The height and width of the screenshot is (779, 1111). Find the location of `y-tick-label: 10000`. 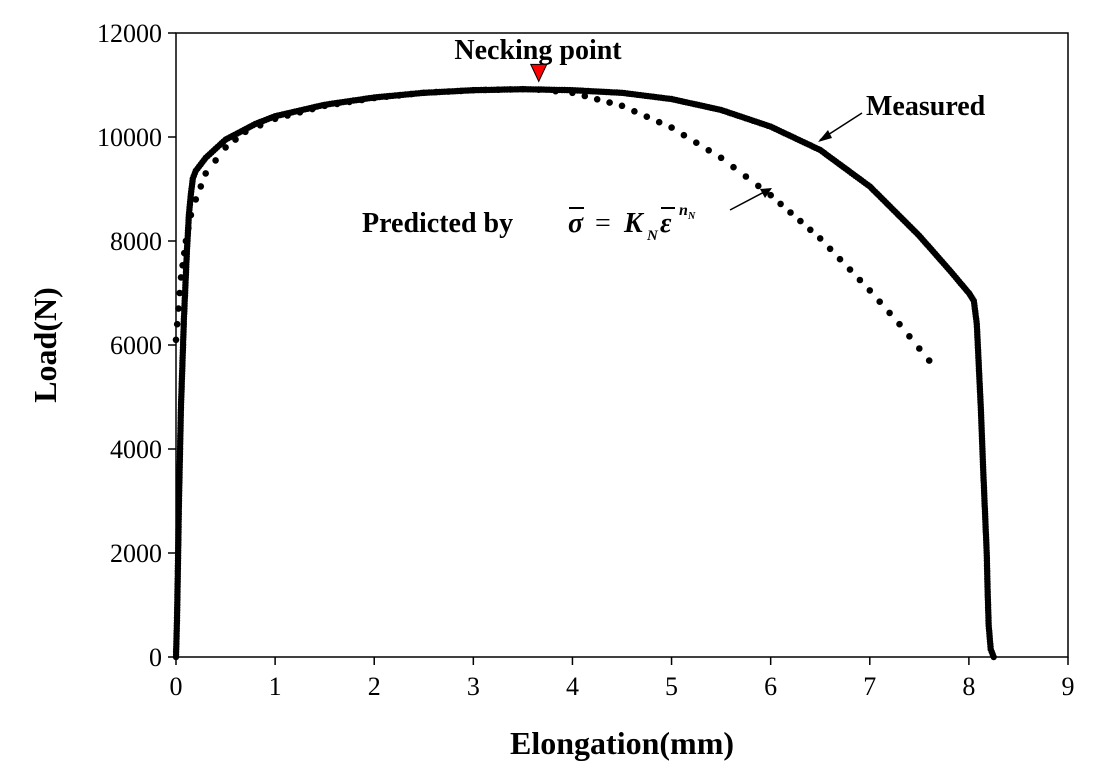

y-tick-label: 10000 is located at coordinates (129, 137).